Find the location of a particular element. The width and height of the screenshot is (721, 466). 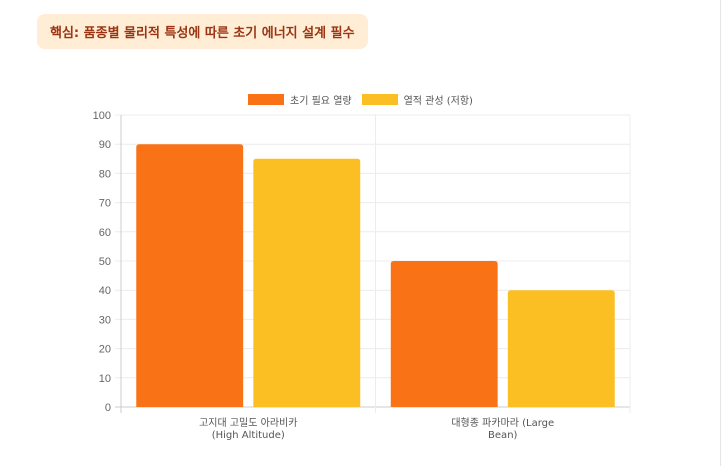

y-tick-label: 0 is located at coordinates (108, 408).